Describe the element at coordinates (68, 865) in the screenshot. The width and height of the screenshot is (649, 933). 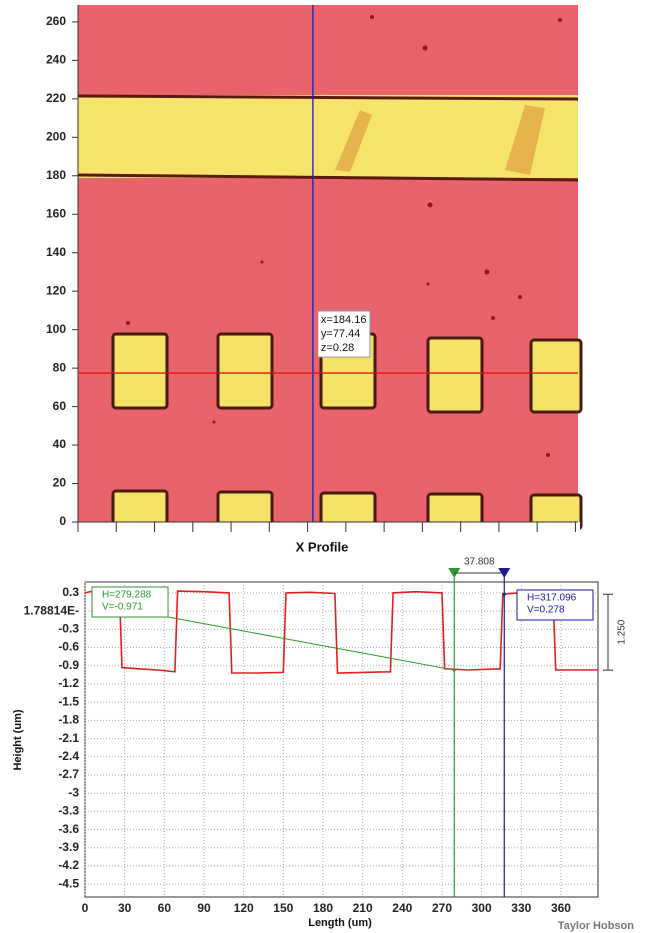
I see `y-tick-label: -4.2` at that location.